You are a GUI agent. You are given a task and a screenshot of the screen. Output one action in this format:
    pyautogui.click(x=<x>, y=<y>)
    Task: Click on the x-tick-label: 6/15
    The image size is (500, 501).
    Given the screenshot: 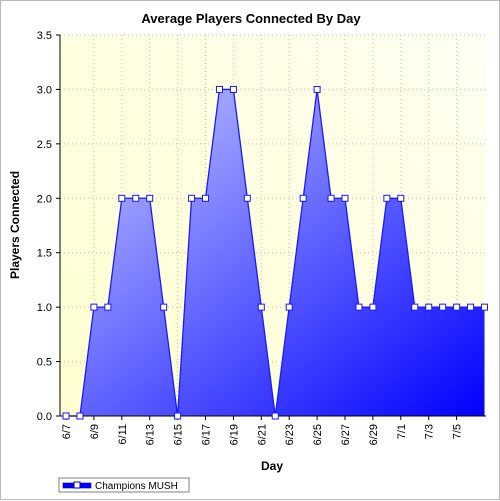 What is the action you would take?
    pyautogui.click(x=179, y=434)
    